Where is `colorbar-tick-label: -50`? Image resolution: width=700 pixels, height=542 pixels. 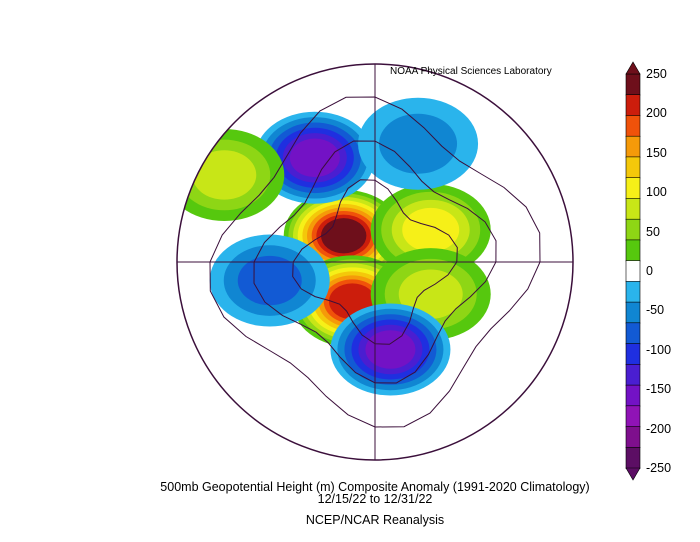 colorbar-tick-label: -50 is located at coordinates (655, 310).